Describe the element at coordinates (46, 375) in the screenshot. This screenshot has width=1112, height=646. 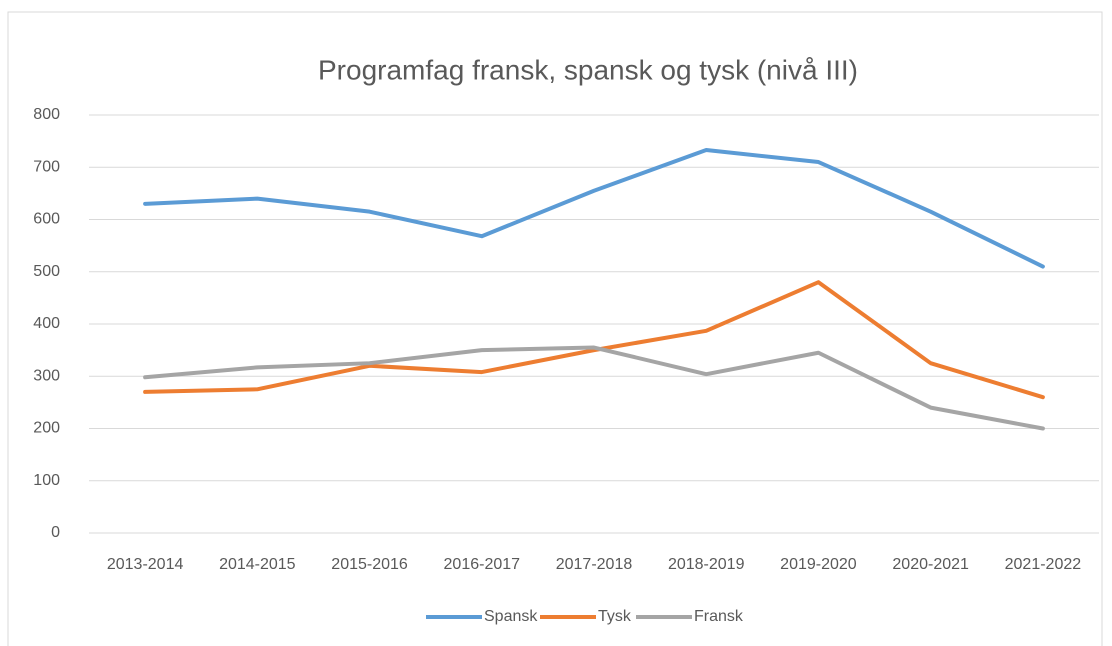
I see `y-tick-label: 300` at that location.